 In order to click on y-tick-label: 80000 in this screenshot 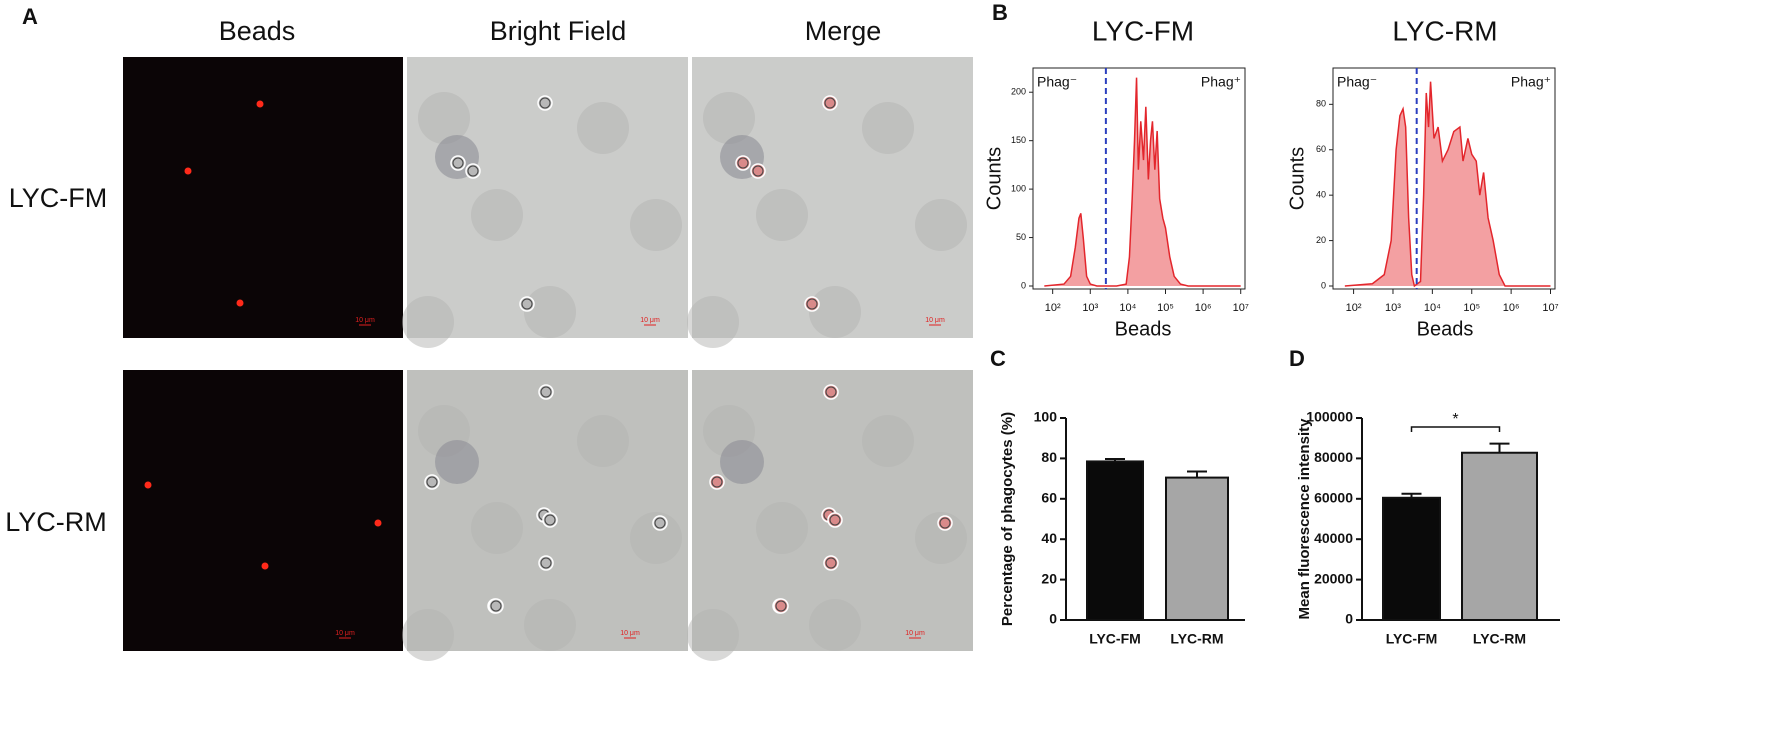, I will do `click(1333, 457)`.